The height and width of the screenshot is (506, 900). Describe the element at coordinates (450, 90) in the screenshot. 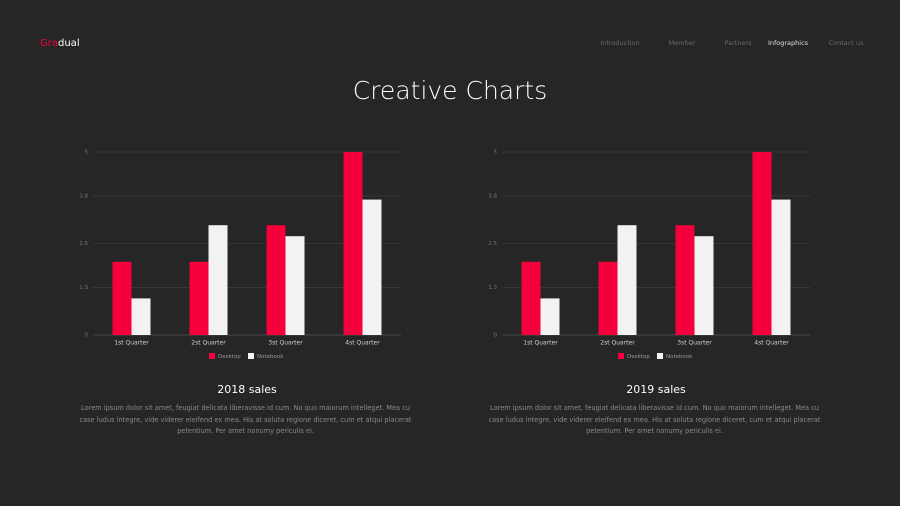

I see `page-title: Creative Charts` at that location.